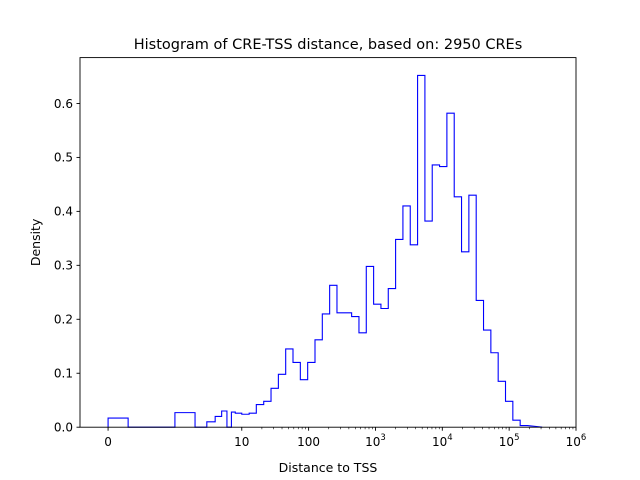  What do you see at coordinates (583, 438) in the screenshot?
I see `x-tick-exponent: 6` at bounding box center [583, 438].